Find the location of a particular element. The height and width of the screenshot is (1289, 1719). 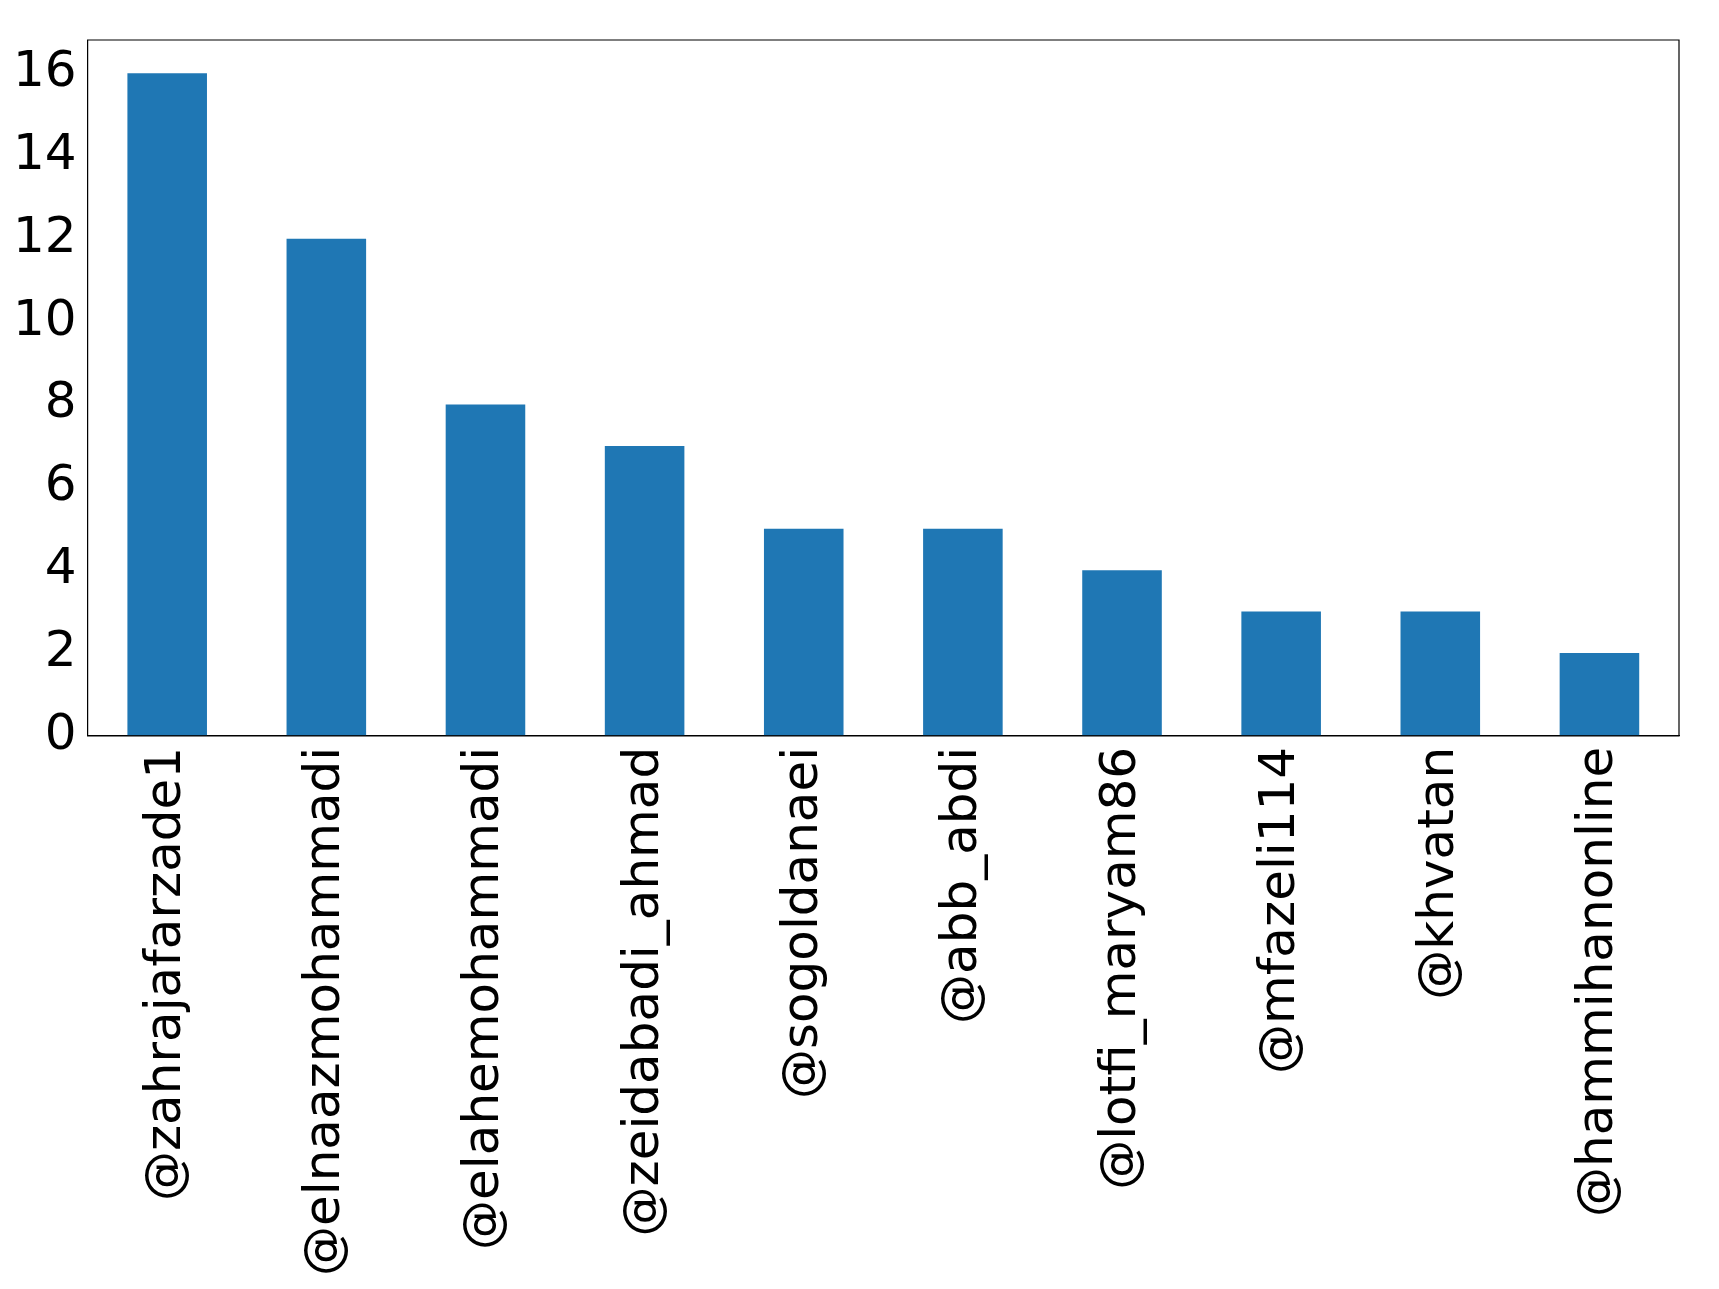

x-tick-label: @elahemohammadi is located at coordinates (481, 998).